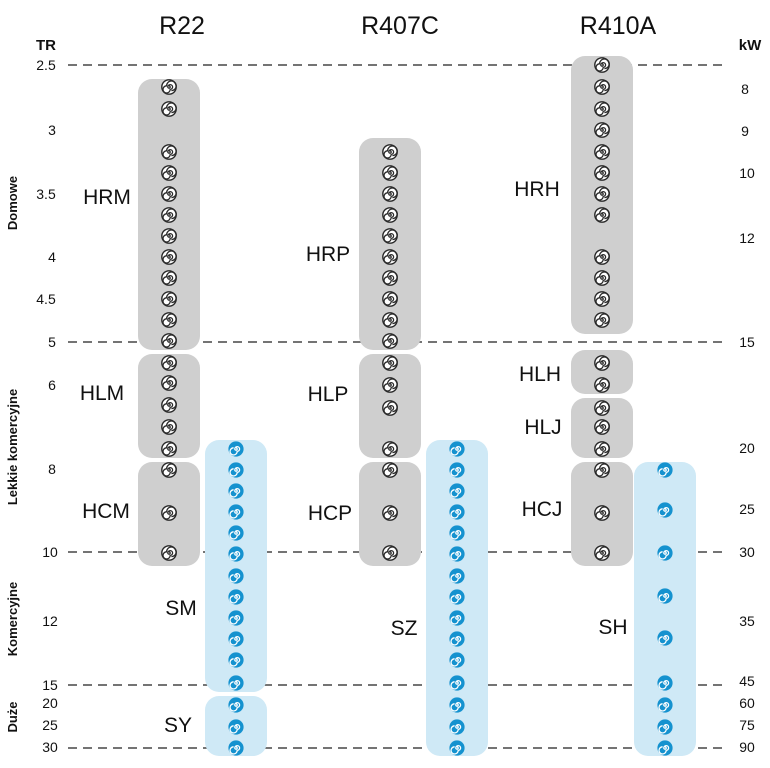 Image resolution: width=770 pixels, height=768 pixels. What do you see at coordinates (46, 194) in the screenshot?
I see `tr-tick: 3.5` at bounding box center [46, 194].